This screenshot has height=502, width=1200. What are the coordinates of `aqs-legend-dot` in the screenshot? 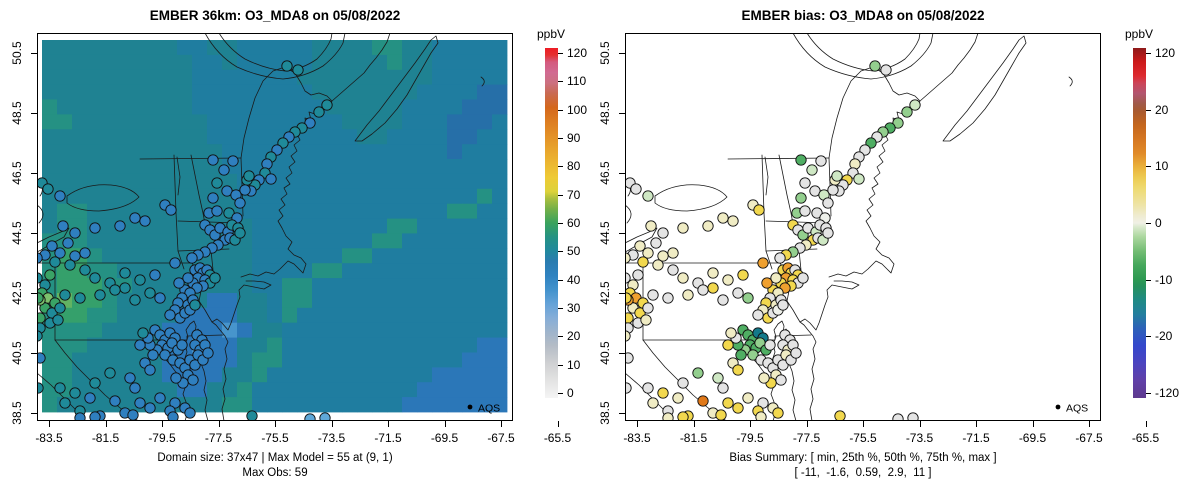 It's located at (470, 407).